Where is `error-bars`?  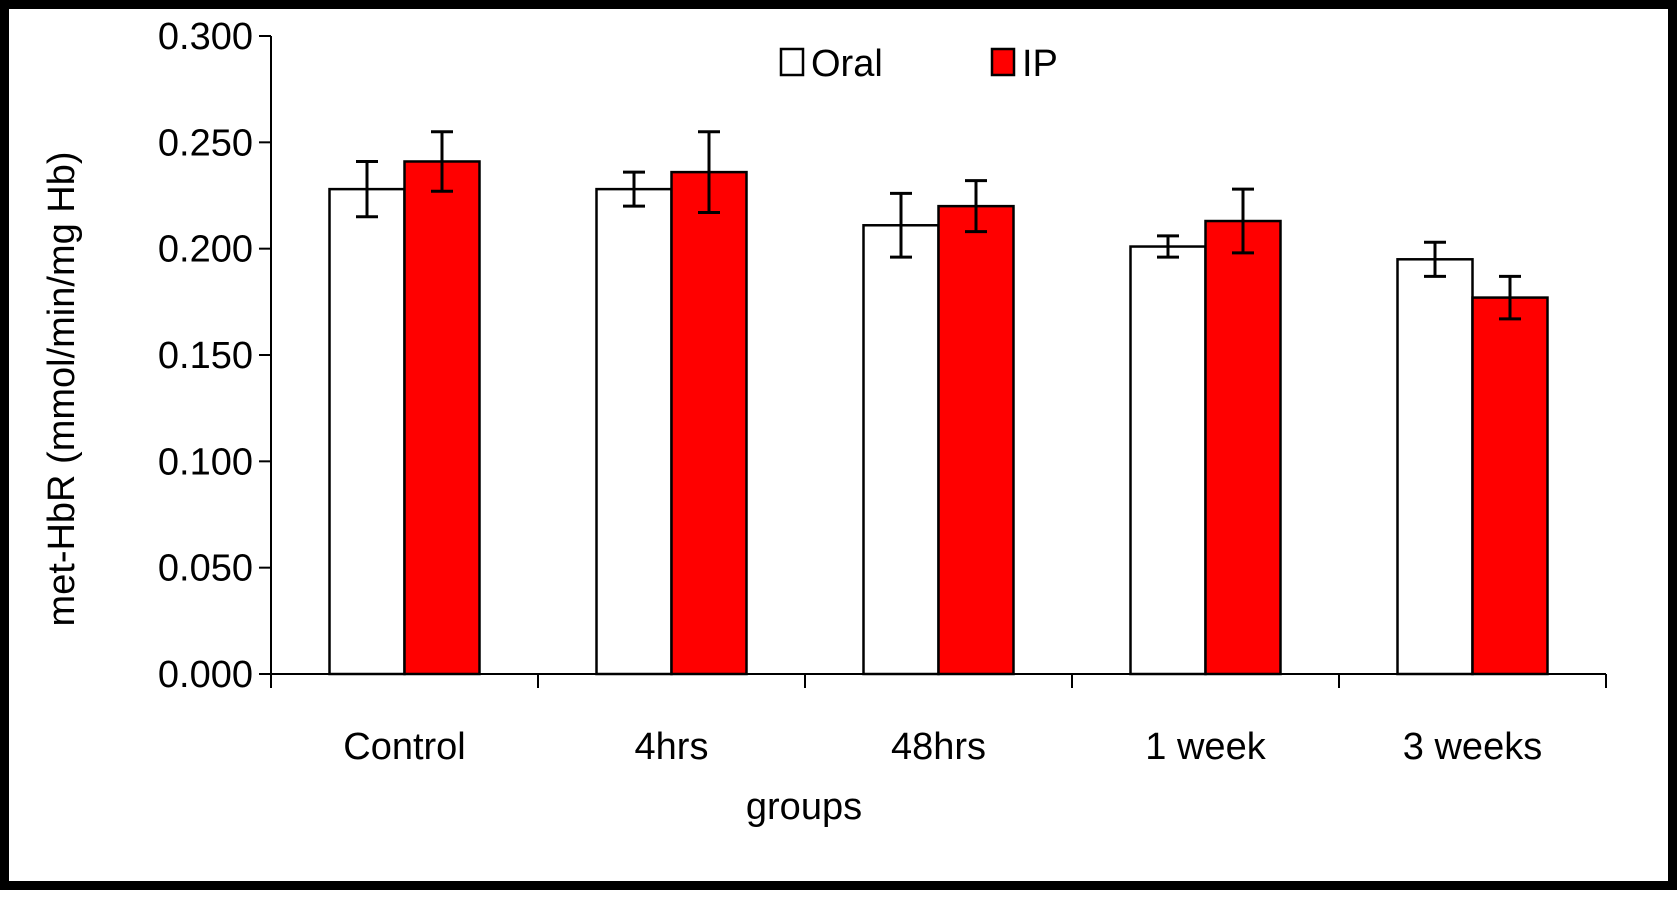 error-bars is located at coordinates (938, 225).